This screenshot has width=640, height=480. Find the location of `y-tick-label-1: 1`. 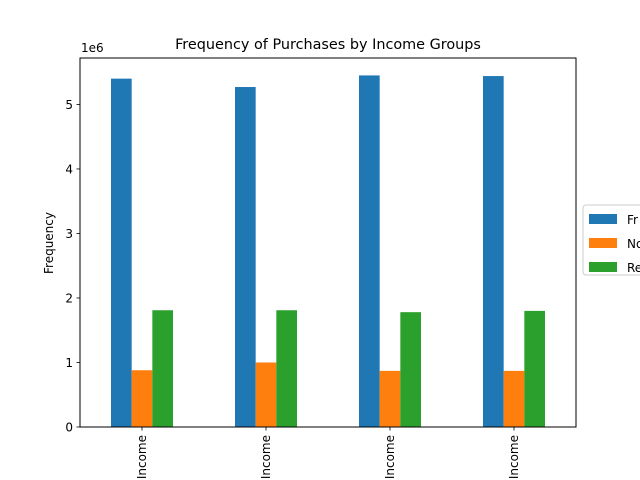

y-tick-label-1: 1 is located at coordinates (69, 363).